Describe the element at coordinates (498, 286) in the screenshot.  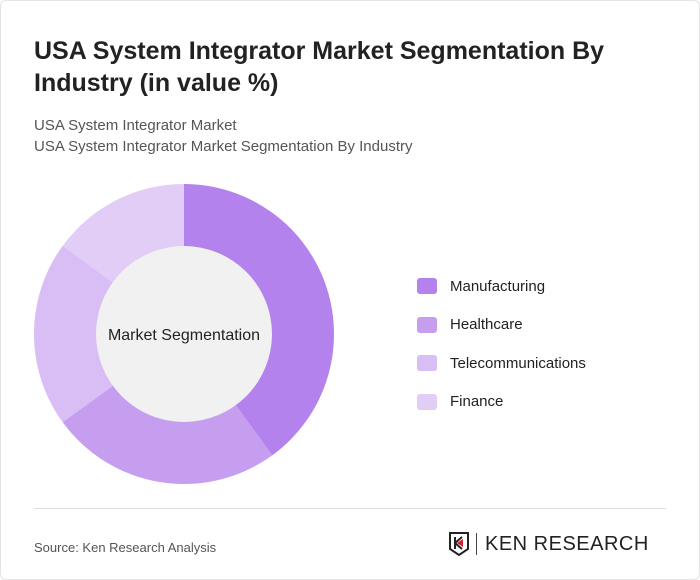
I see `legend-label: Manufacturing` at that location.